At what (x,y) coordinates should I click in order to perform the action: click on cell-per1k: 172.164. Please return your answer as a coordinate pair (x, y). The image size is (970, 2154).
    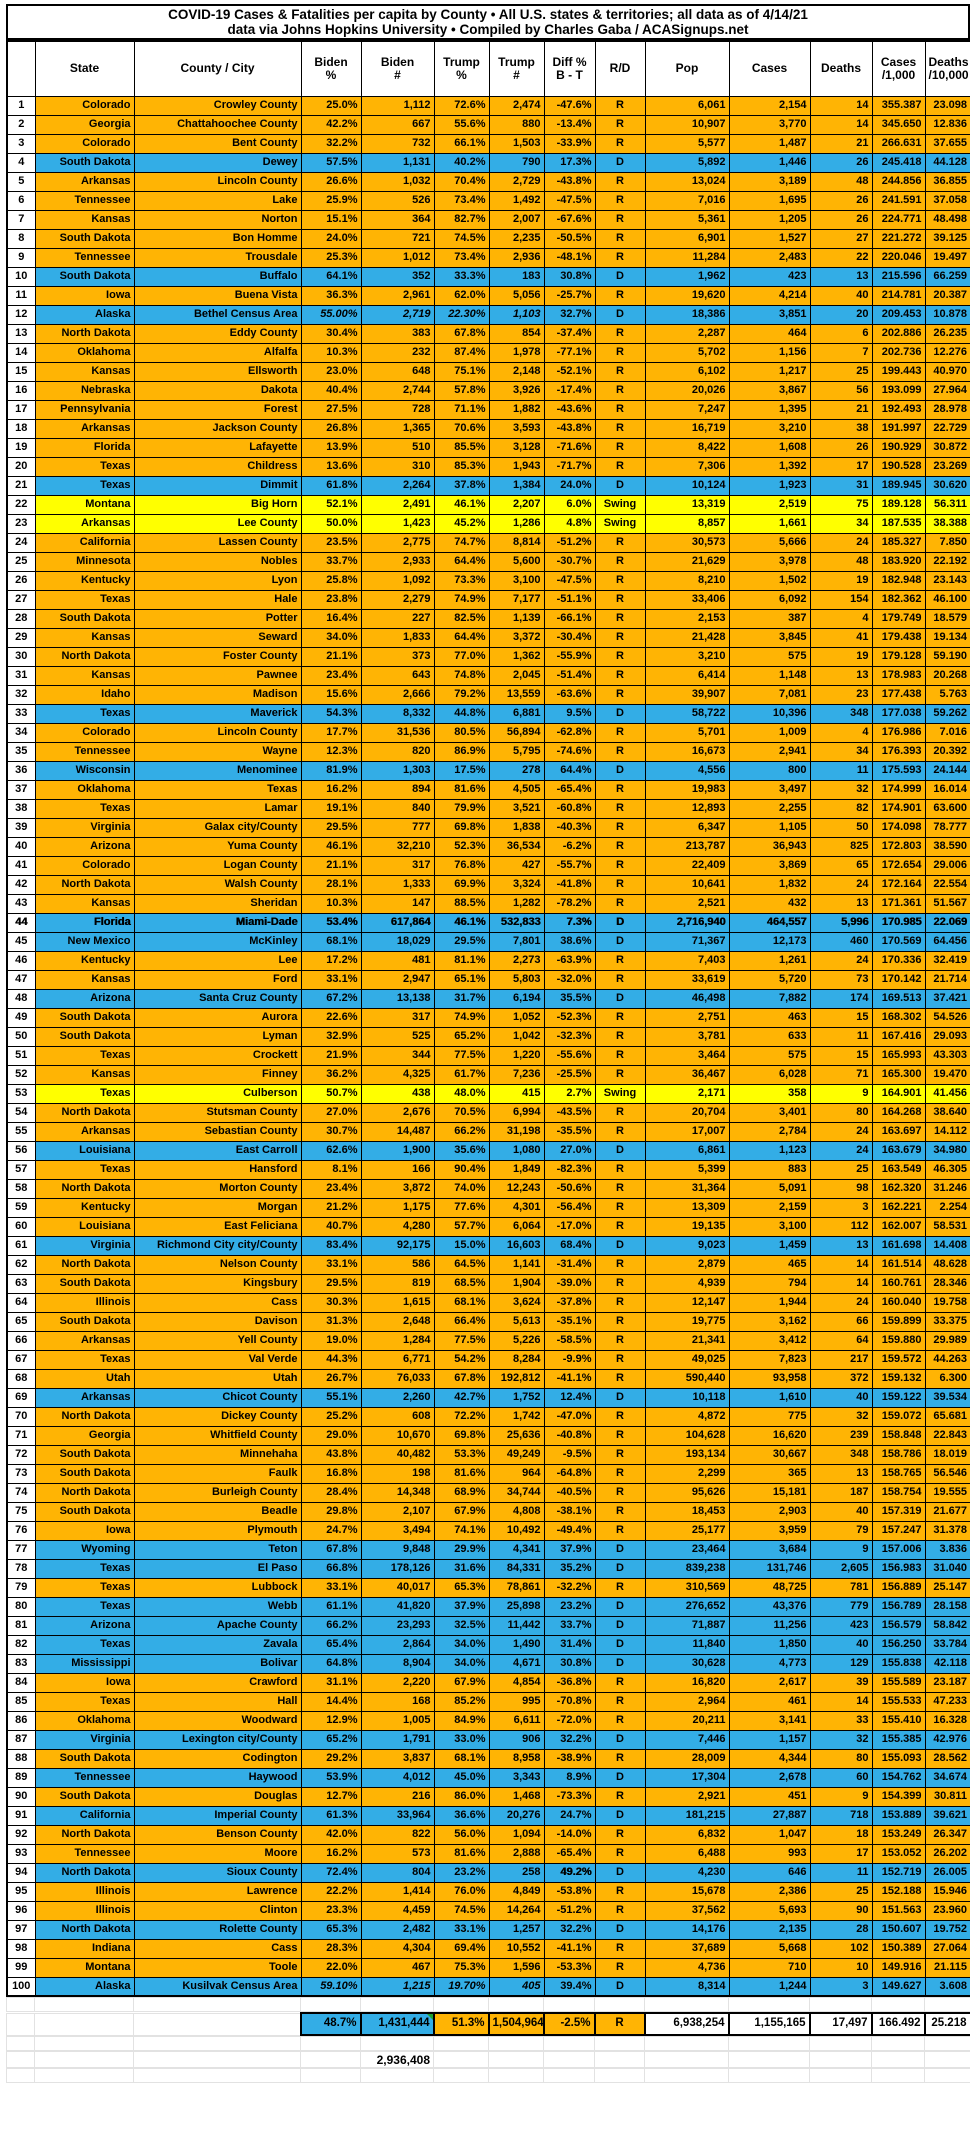
    Looking at the image, I should click on (898, 884).